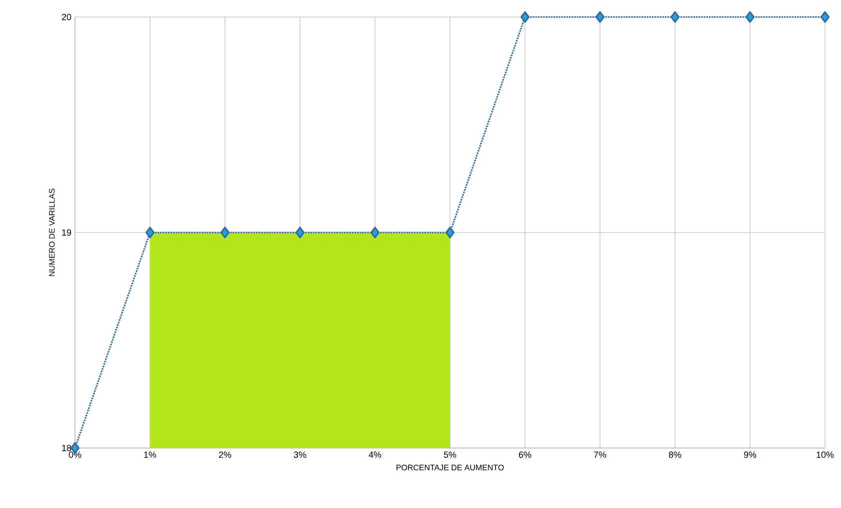  I want to click on x-tick-label: 3%, so click(300, 455).